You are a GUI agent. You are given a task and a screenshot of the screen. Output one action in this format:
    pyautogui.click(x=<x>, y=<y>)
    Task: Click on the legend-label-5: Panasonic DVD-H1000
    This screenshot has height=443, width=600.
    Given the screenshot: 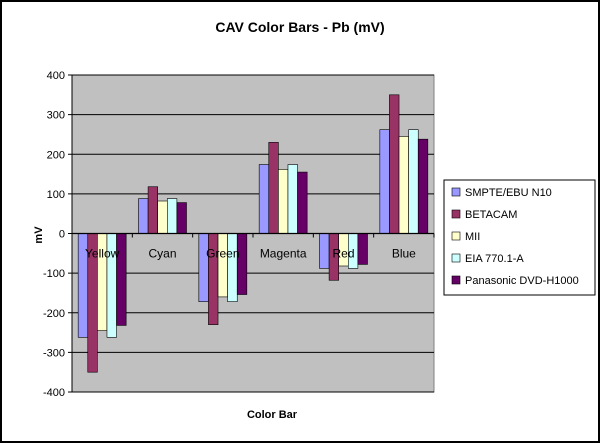 What is the action you would take?
    pyautogui.click(x=522, y=281)
    